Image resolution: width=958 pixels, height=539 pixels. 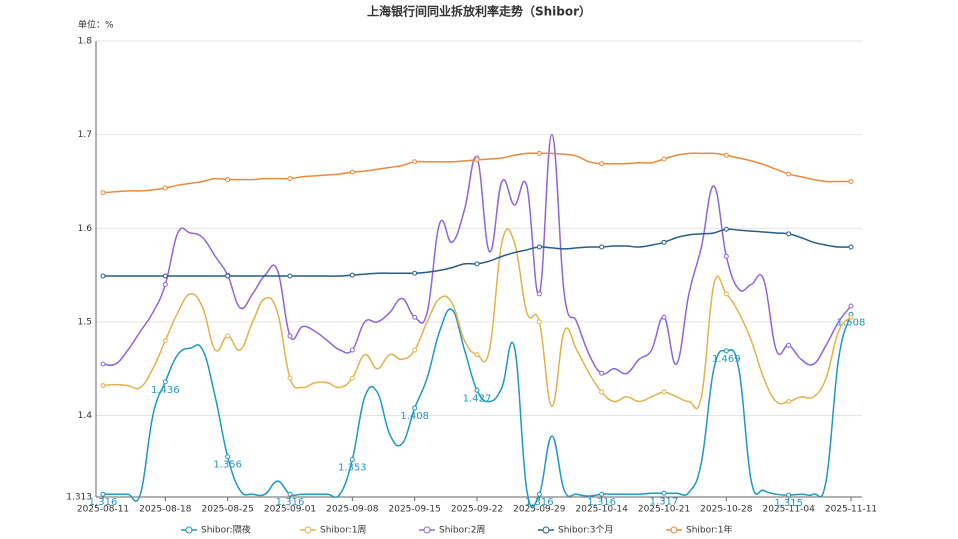 I want to click on x-tick-label: 2025-10-28, so click(x=726, y=510).